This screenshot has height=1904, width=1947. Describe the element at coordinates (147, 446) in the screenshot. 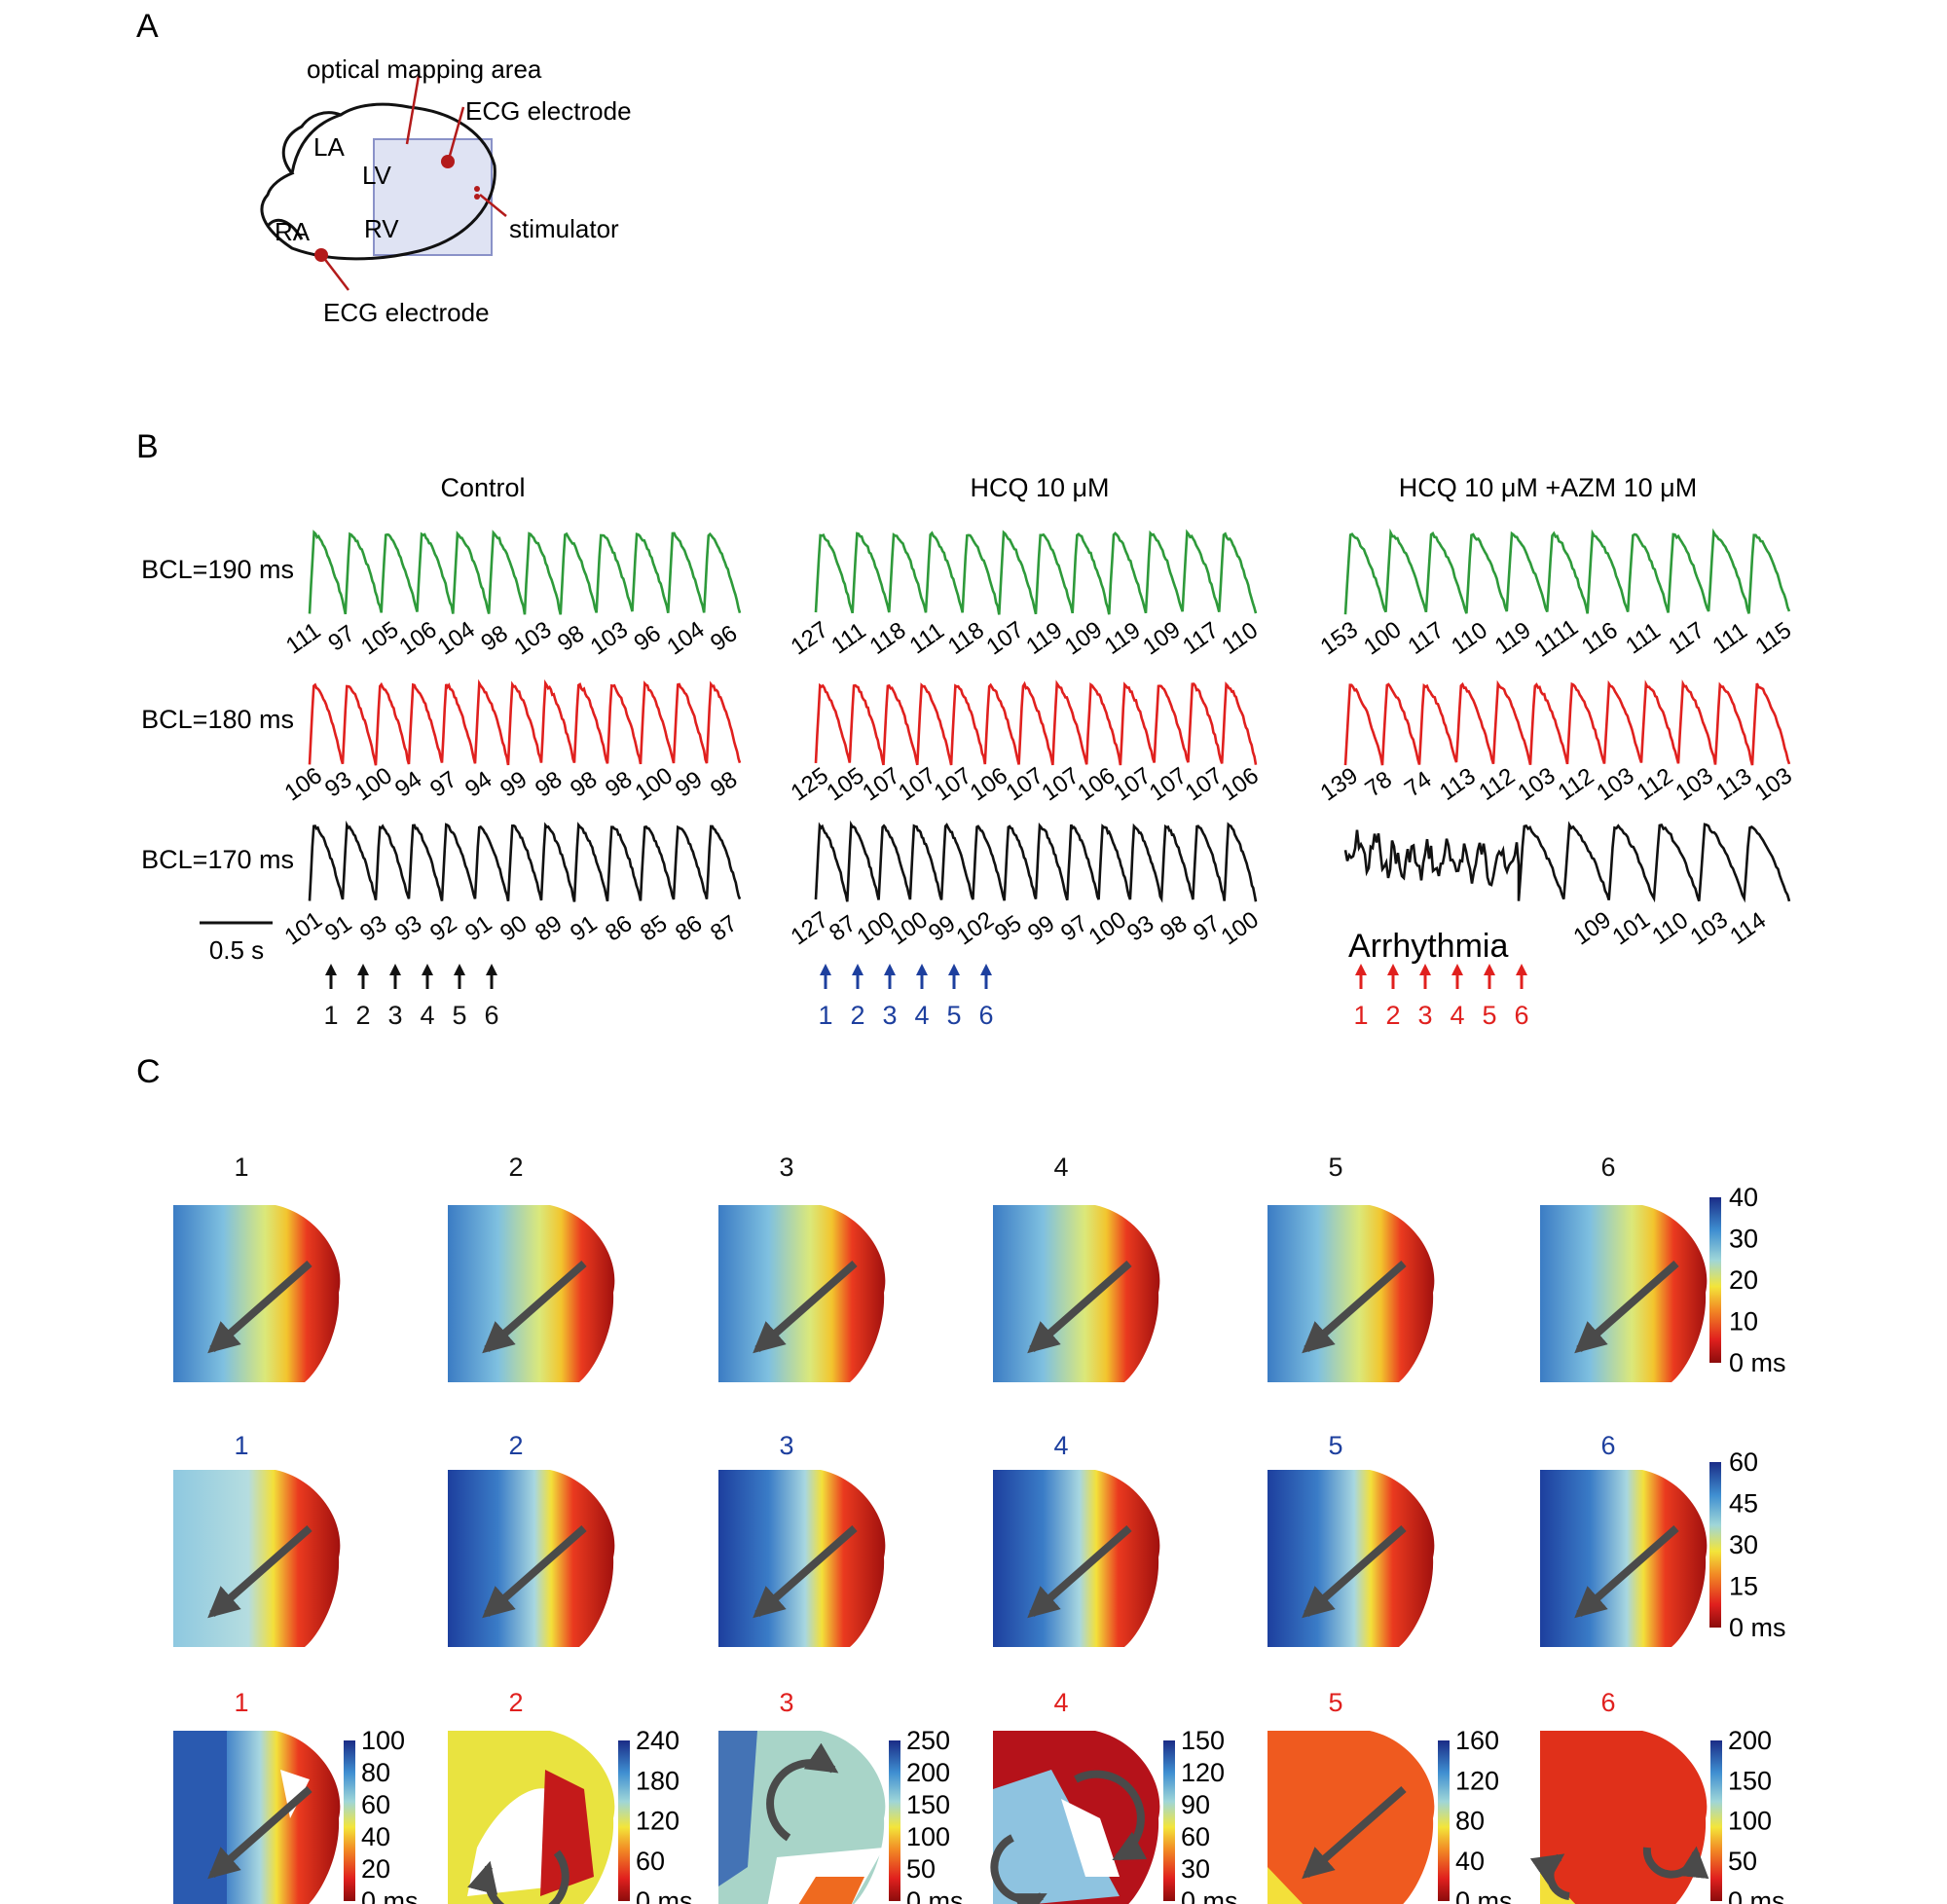

I see `panel-b-label: B` at that location.